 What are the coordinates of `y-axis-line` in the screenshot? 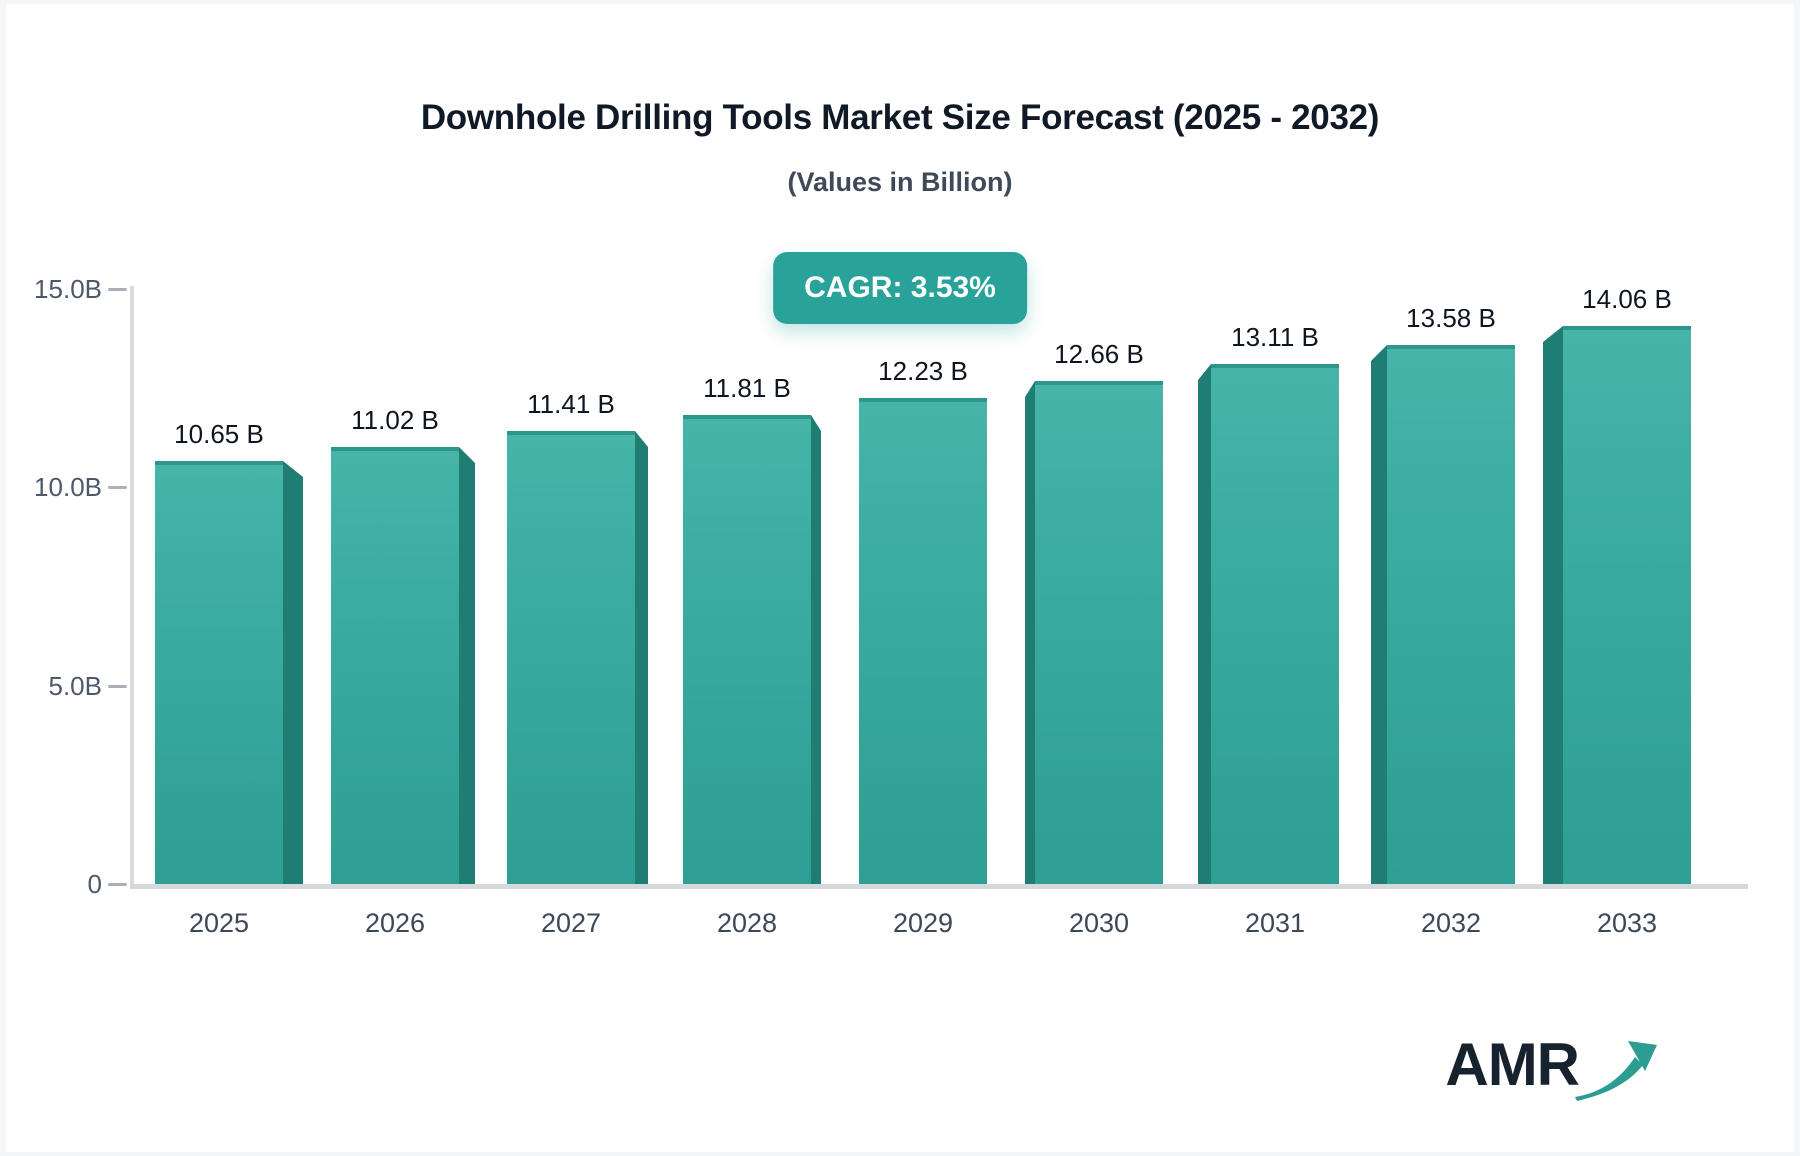 It's located at (132, 587).